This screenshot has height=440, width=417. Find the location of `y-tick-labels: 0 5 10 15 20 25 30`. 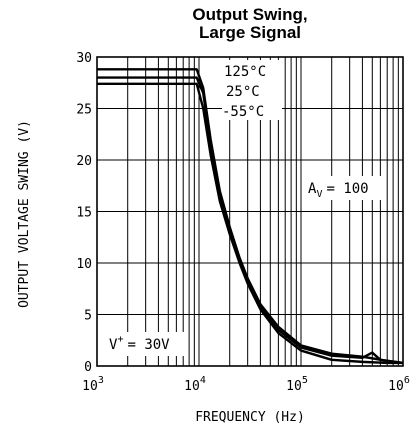

y-tick-labels: 0 5 10 15 20 25 30 is located at coordinates (84, 213).